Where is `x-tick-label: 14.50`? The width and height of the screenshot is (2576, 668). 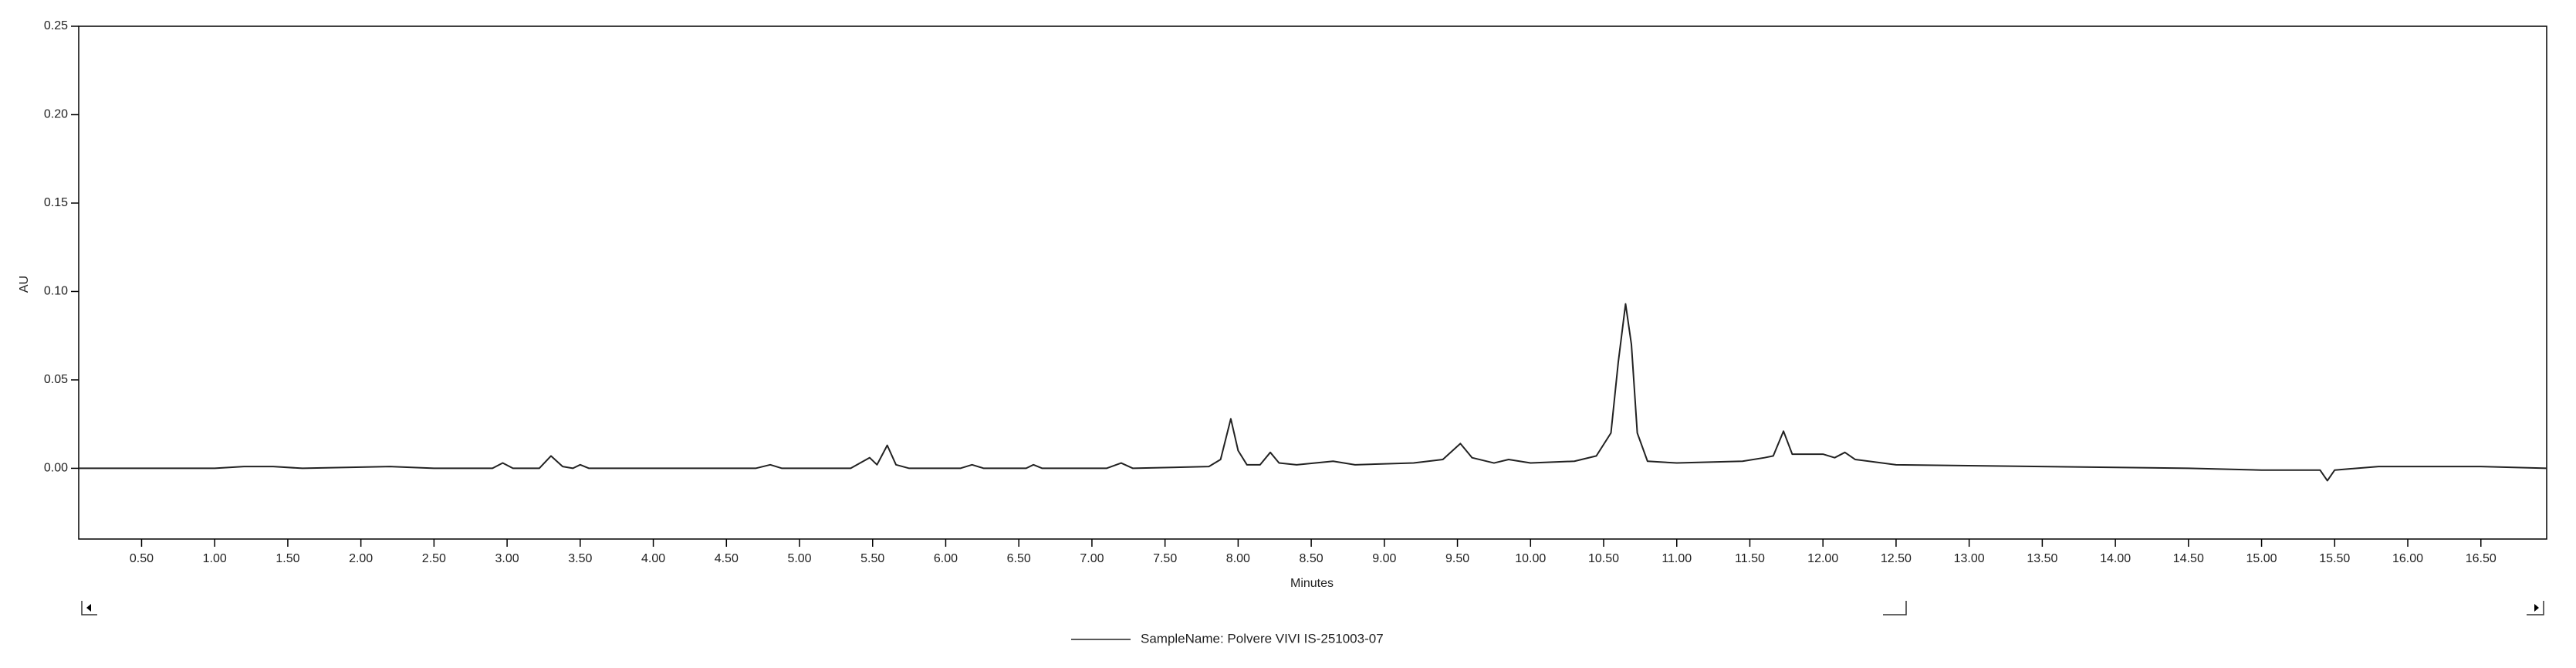
x-tick-label: 14.50 is located at coordinates (2188, 558).